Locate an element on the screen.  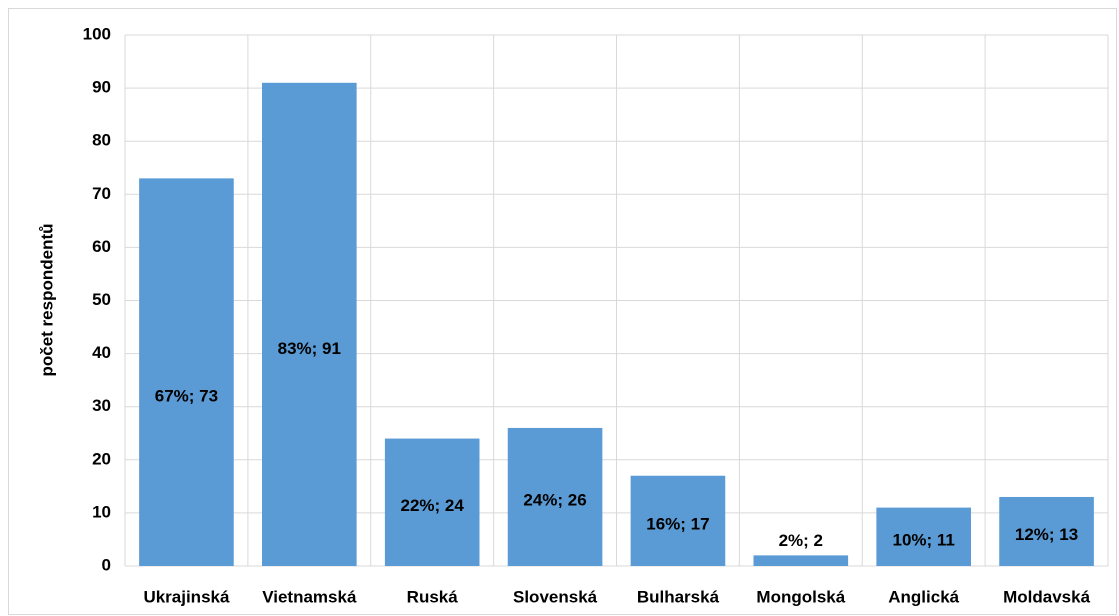
x-tick-label: Moldavská is located at coordinates (1046, 596).